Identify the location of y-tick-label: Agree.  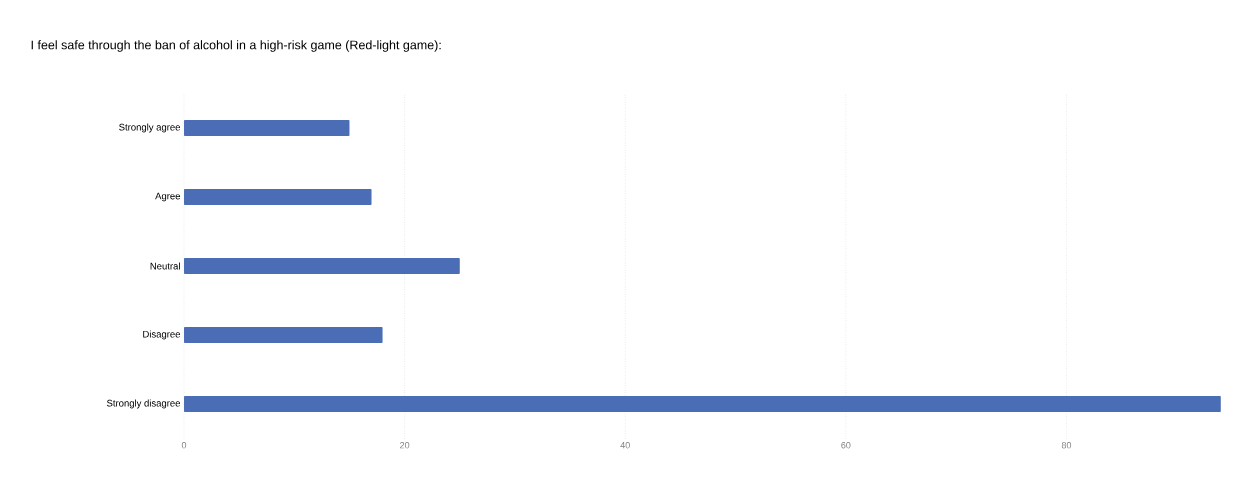
(168, 197).